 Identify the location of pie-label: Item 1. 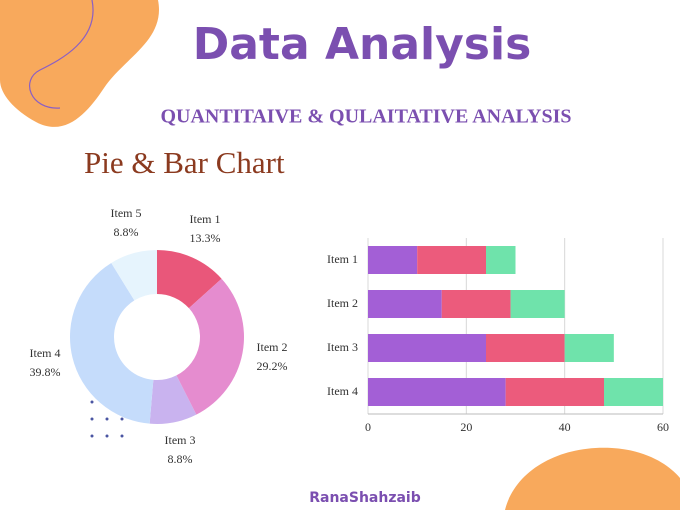
(205, 219).